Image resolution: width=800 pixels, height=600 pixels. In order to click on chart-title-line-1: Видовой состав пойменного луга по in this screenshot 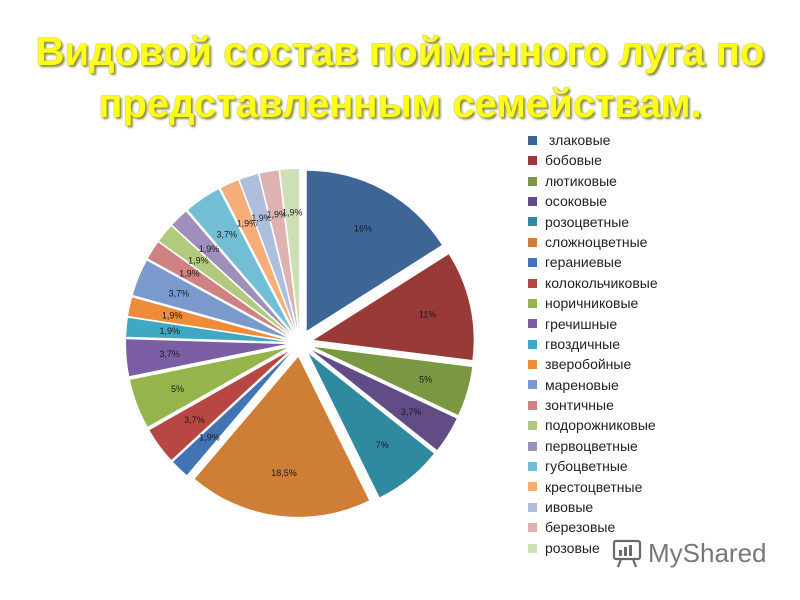, I will do `click(400, 52)`.